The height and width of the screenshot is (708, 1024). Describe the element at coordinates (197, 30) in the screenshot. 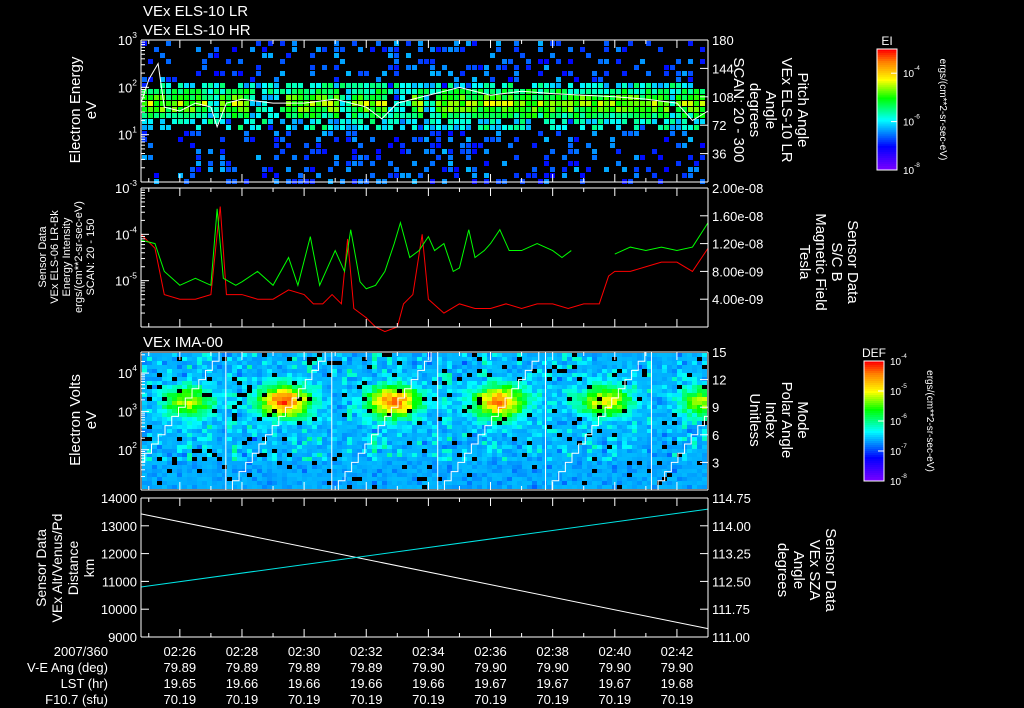

I see `title-els-hr: VEx ELS-10 HR` at that location.